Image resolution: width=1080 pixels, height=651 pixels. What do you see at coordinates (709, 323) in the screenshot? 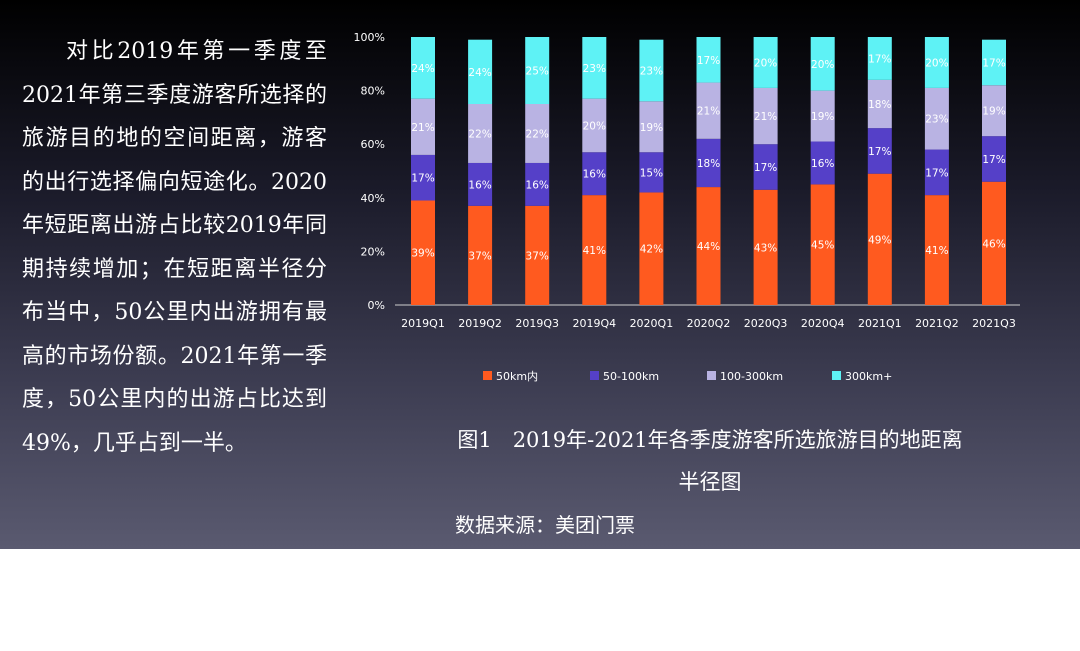
I see `x-tick-label: 2020Q2` at bounding box center [709, 323].